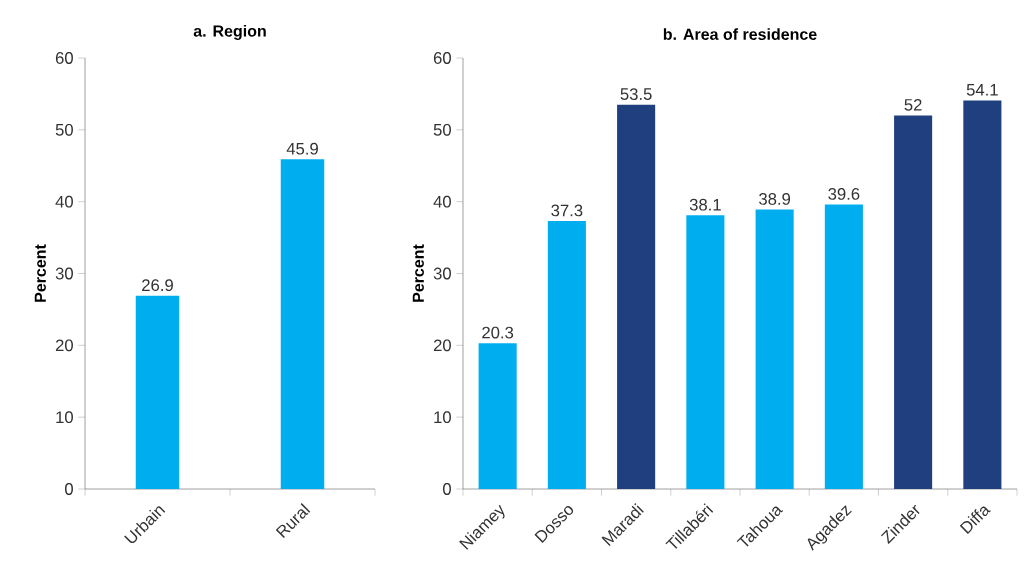 The width and height of the screenshot is (1024, 562). Describe the element at coordinates (229, 32) in the screenshot. I see `chart-title: a. Region` at that location.